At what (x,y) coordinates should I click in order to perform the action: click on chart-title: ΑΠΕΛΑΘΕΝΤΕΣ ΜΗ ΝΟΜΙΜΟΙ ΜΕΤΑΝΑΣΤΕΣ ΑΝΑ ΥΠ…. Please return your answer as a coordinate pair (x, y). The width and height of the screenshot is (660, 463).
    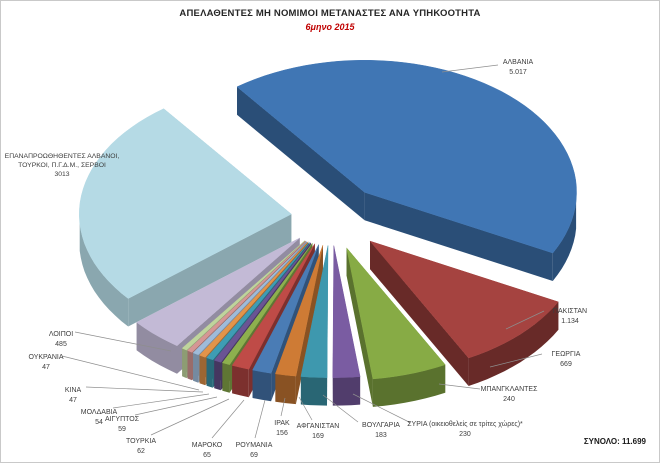
    Looking at the image, I should click on (330, 13).